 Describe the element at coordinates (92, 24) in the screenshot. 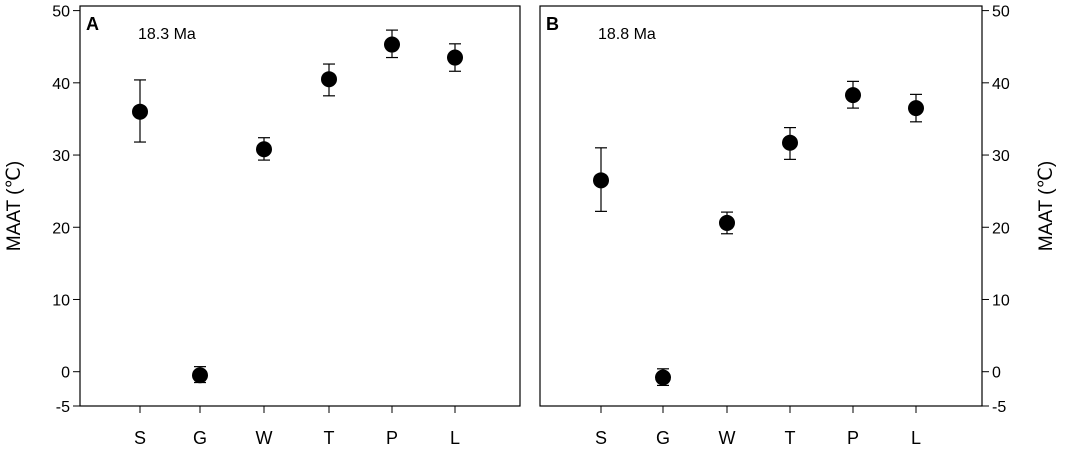

I see `panel-label: A` at that location.